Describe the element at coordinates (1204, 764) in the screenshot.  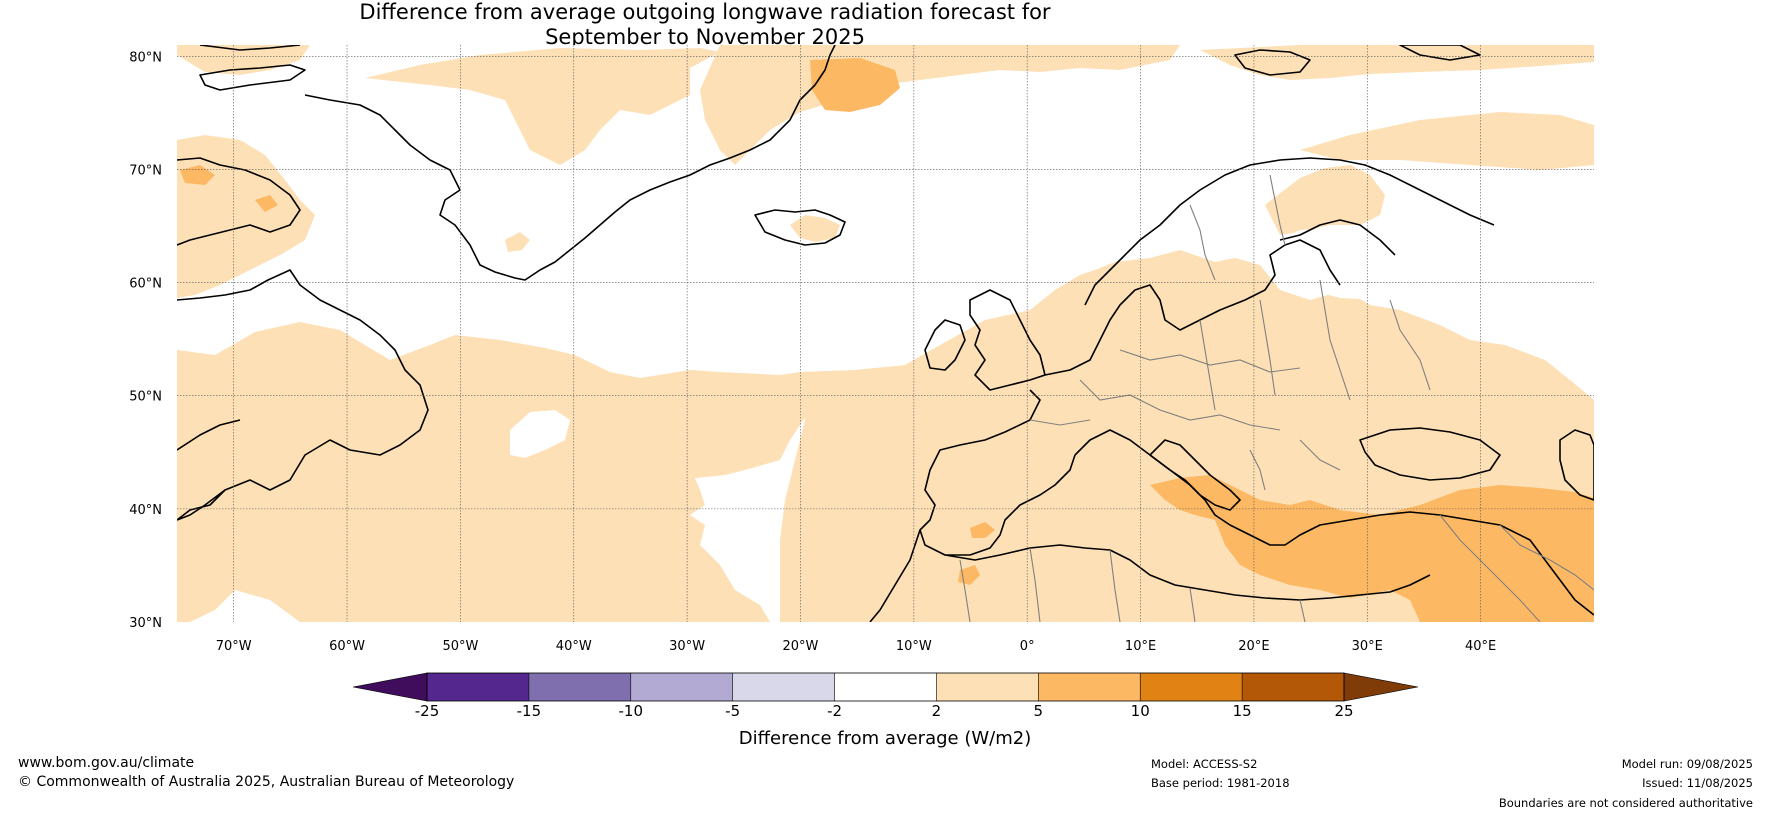
I see `footer-model: Model: ACCESS-S2` at that location.